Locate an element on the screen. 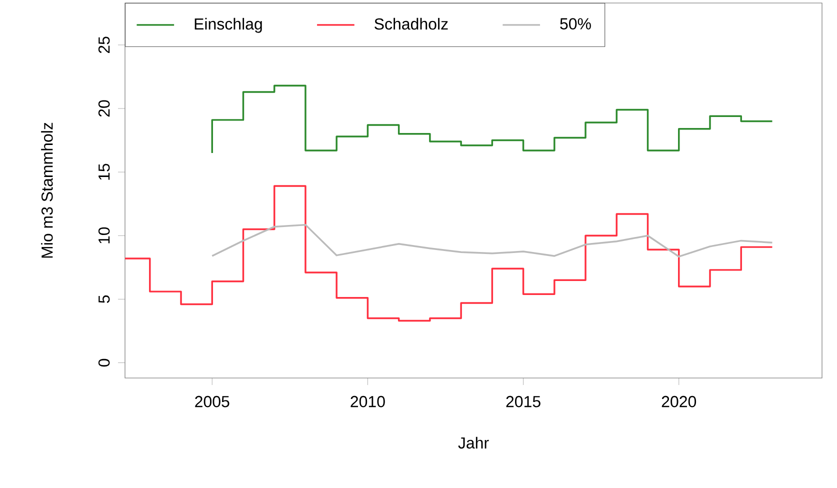 This screenshot has width=837, height=488. y-tick-label: 20 is located at coordinates (104, 108).